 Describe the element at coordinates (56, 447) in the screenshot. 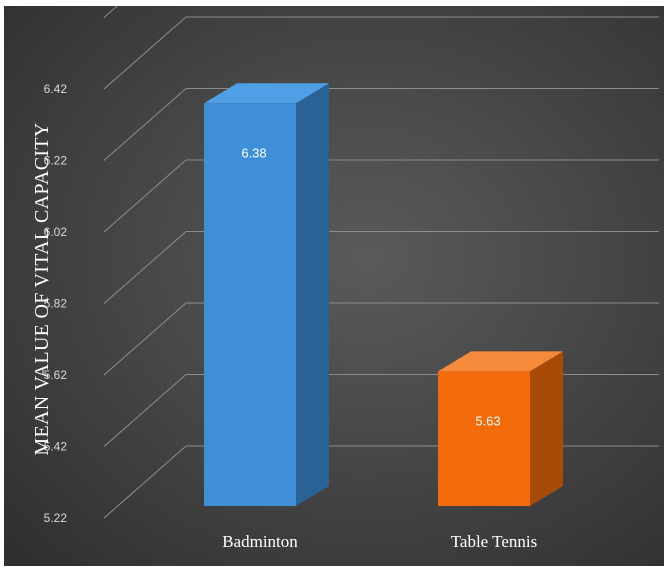

I see `y-tick-label: 5.42` at that location.